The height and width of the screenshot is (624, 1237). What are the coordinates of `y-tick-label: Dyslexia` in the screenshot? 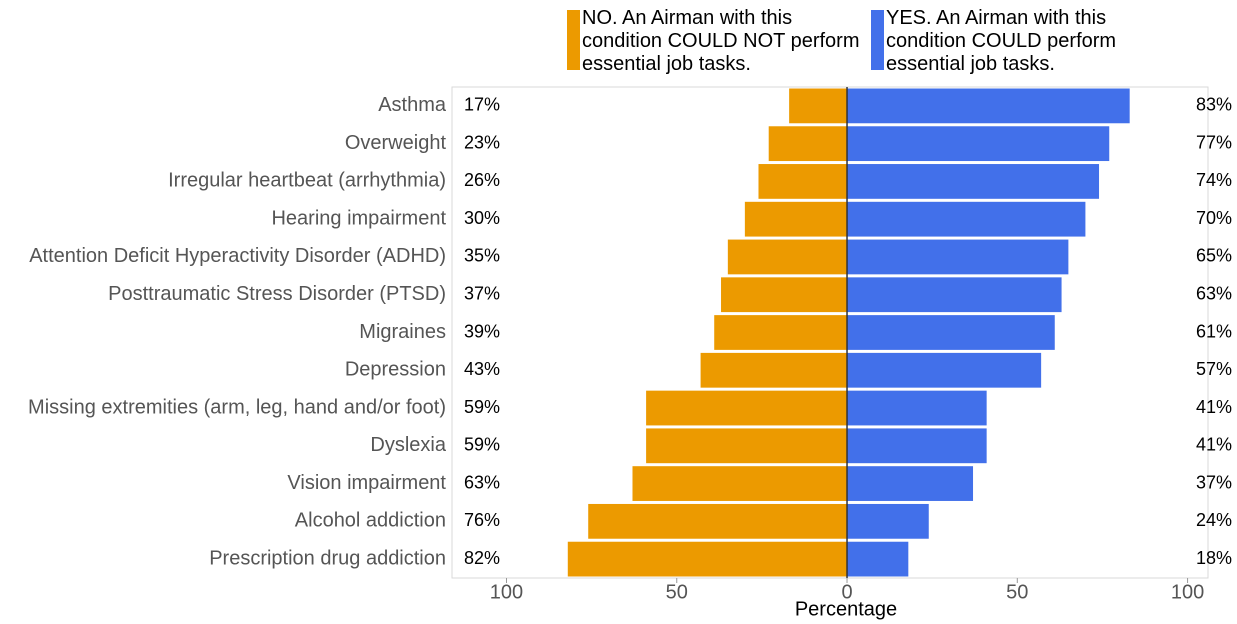 It's located at (408, 445).